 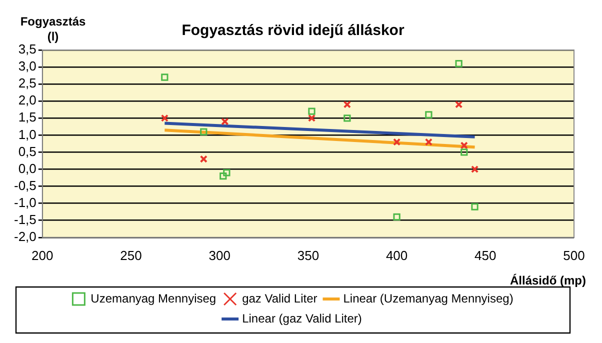 I want to click on x-tick-label: 250, so click(x=131, y=255).